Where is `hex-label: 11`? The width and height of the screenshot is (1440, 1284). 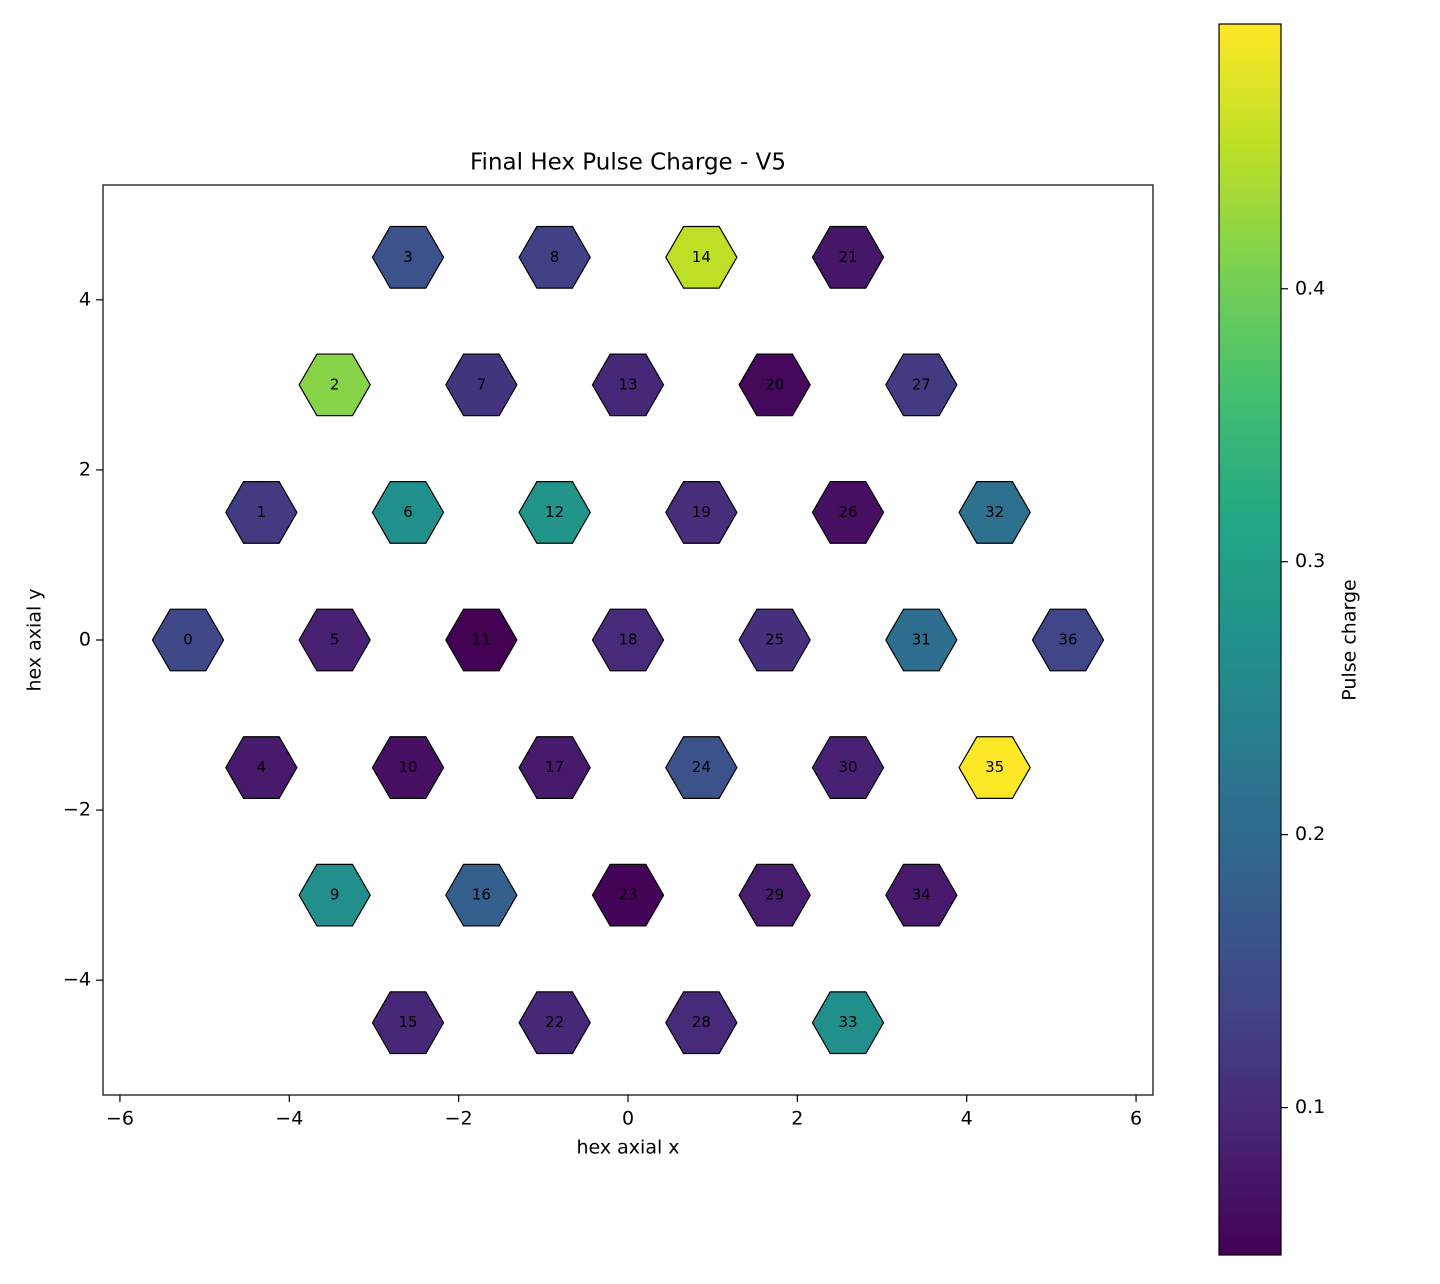 hex-label: 11 is located at coordinates (481, 640).